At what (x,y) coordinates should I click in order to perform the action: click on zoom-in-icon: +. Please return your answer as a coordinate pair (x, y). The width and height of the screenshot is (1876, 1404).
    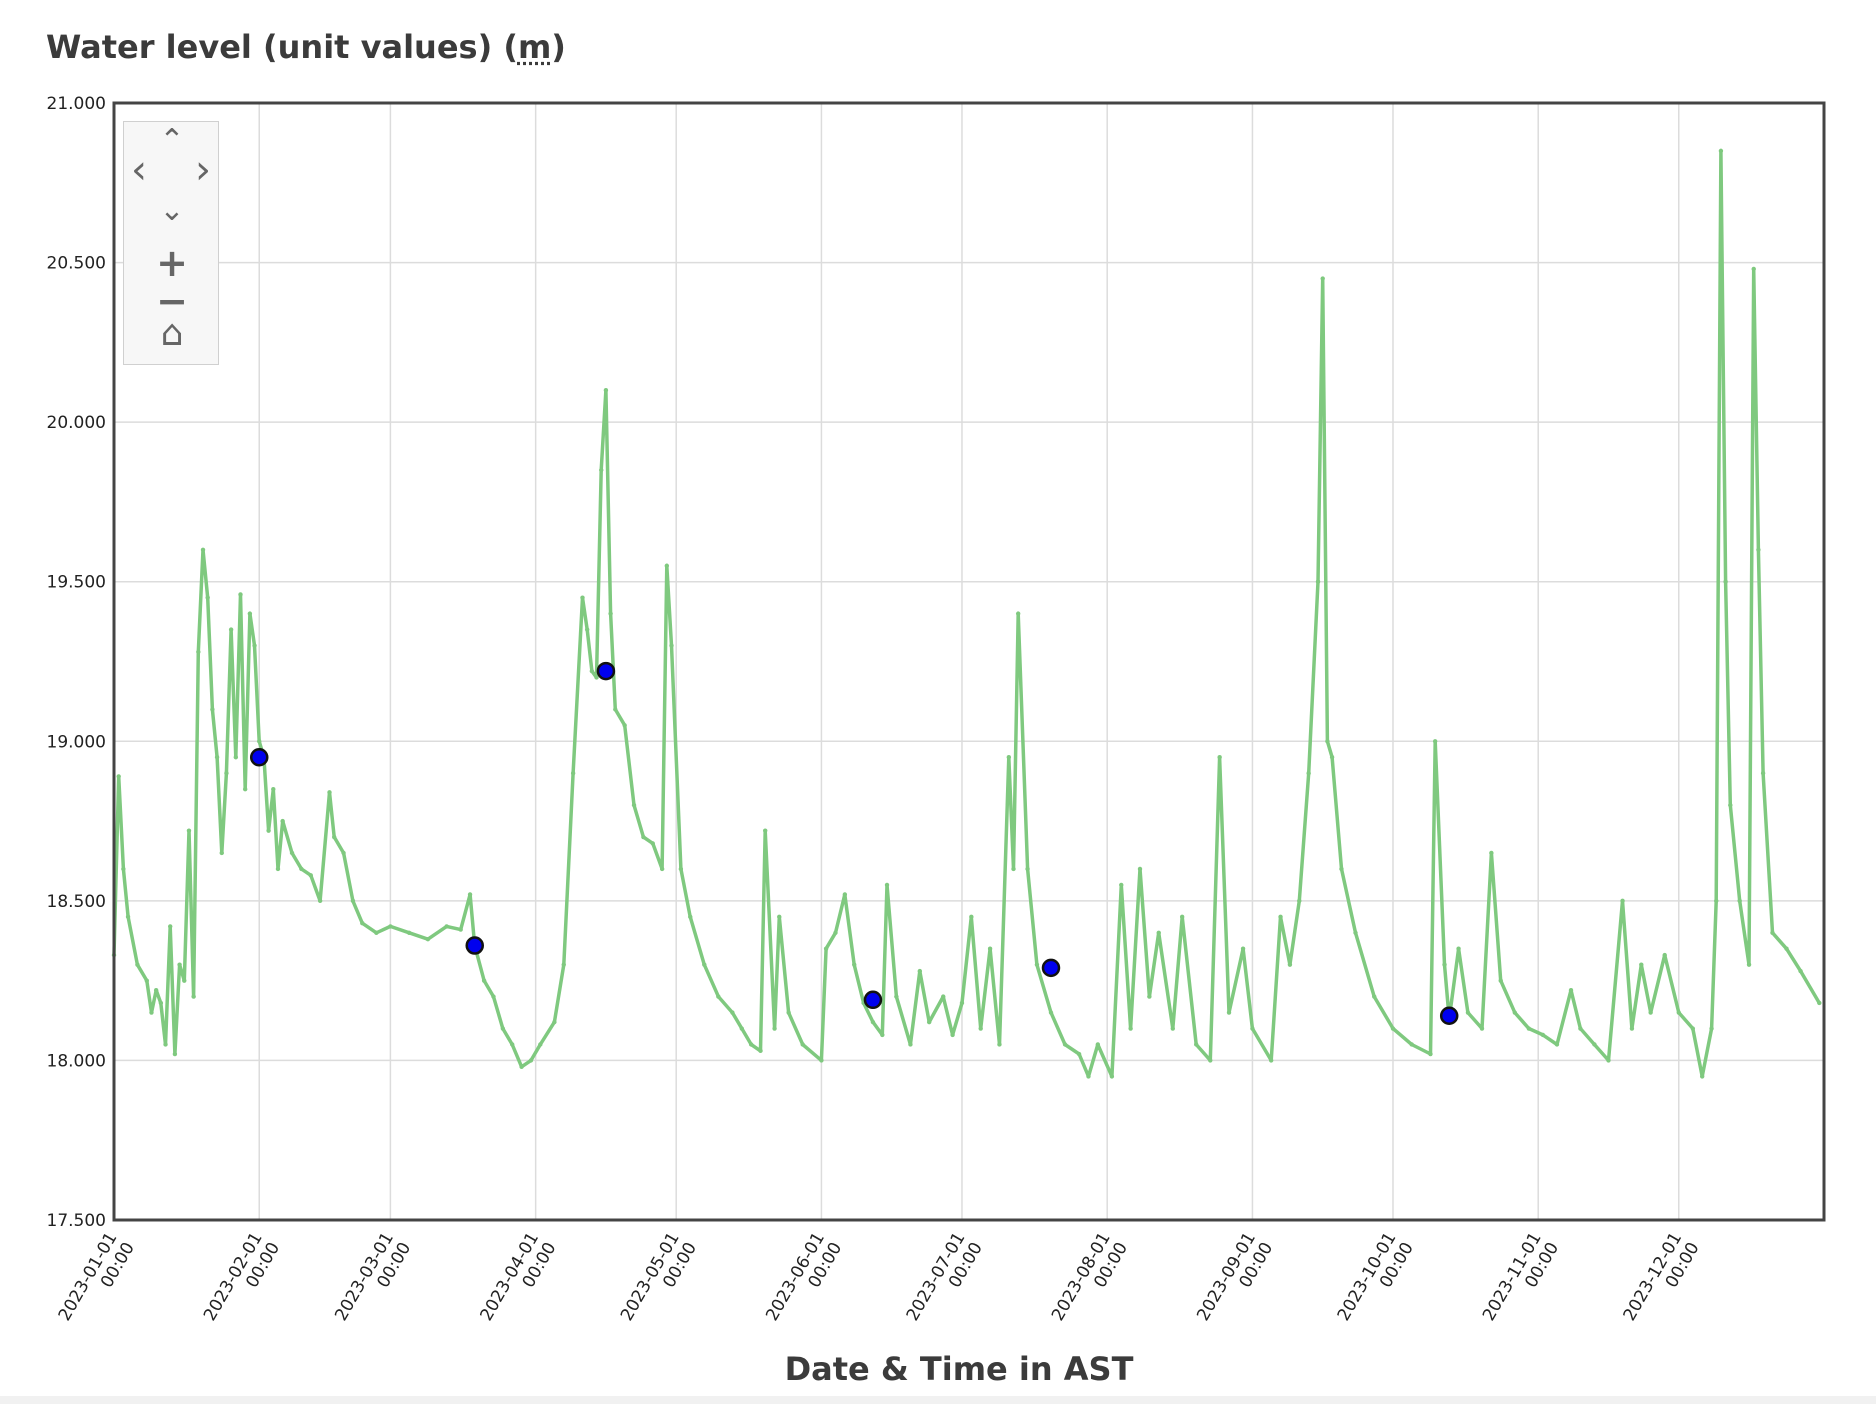
    Looking at the image, I should click on (172, 263).